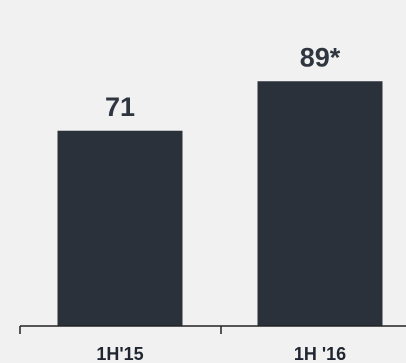 The image size is (406, 363). Describe the element at coordinates (120, 107) in the screenshot. I see `data-label-1: 71` at that location.